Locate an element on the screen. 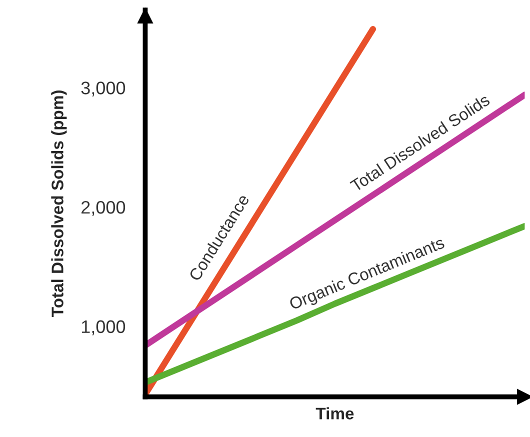 This screenshot has height=437, width=530. y-axis-title: Total Dissolved Solids (ppm) is located at coordinates (59, 203).